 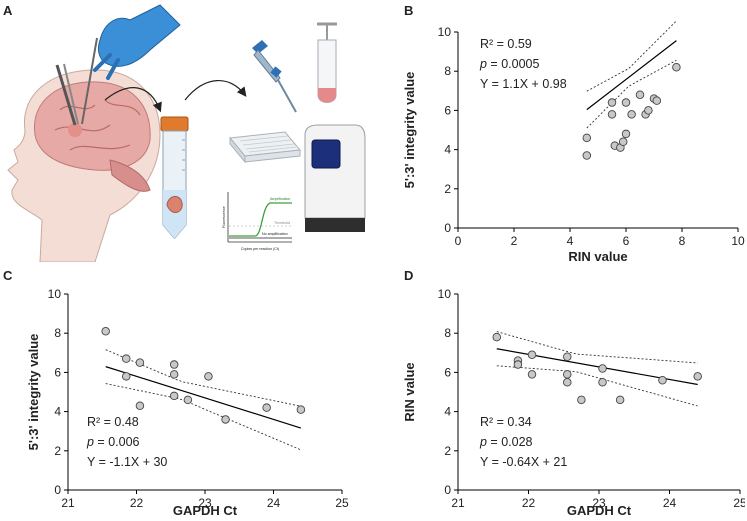 What do you see at coordinates (327, 62) in the screenshot?
I see `homogenizer-tube-icon` at bounding box center [327, 62].